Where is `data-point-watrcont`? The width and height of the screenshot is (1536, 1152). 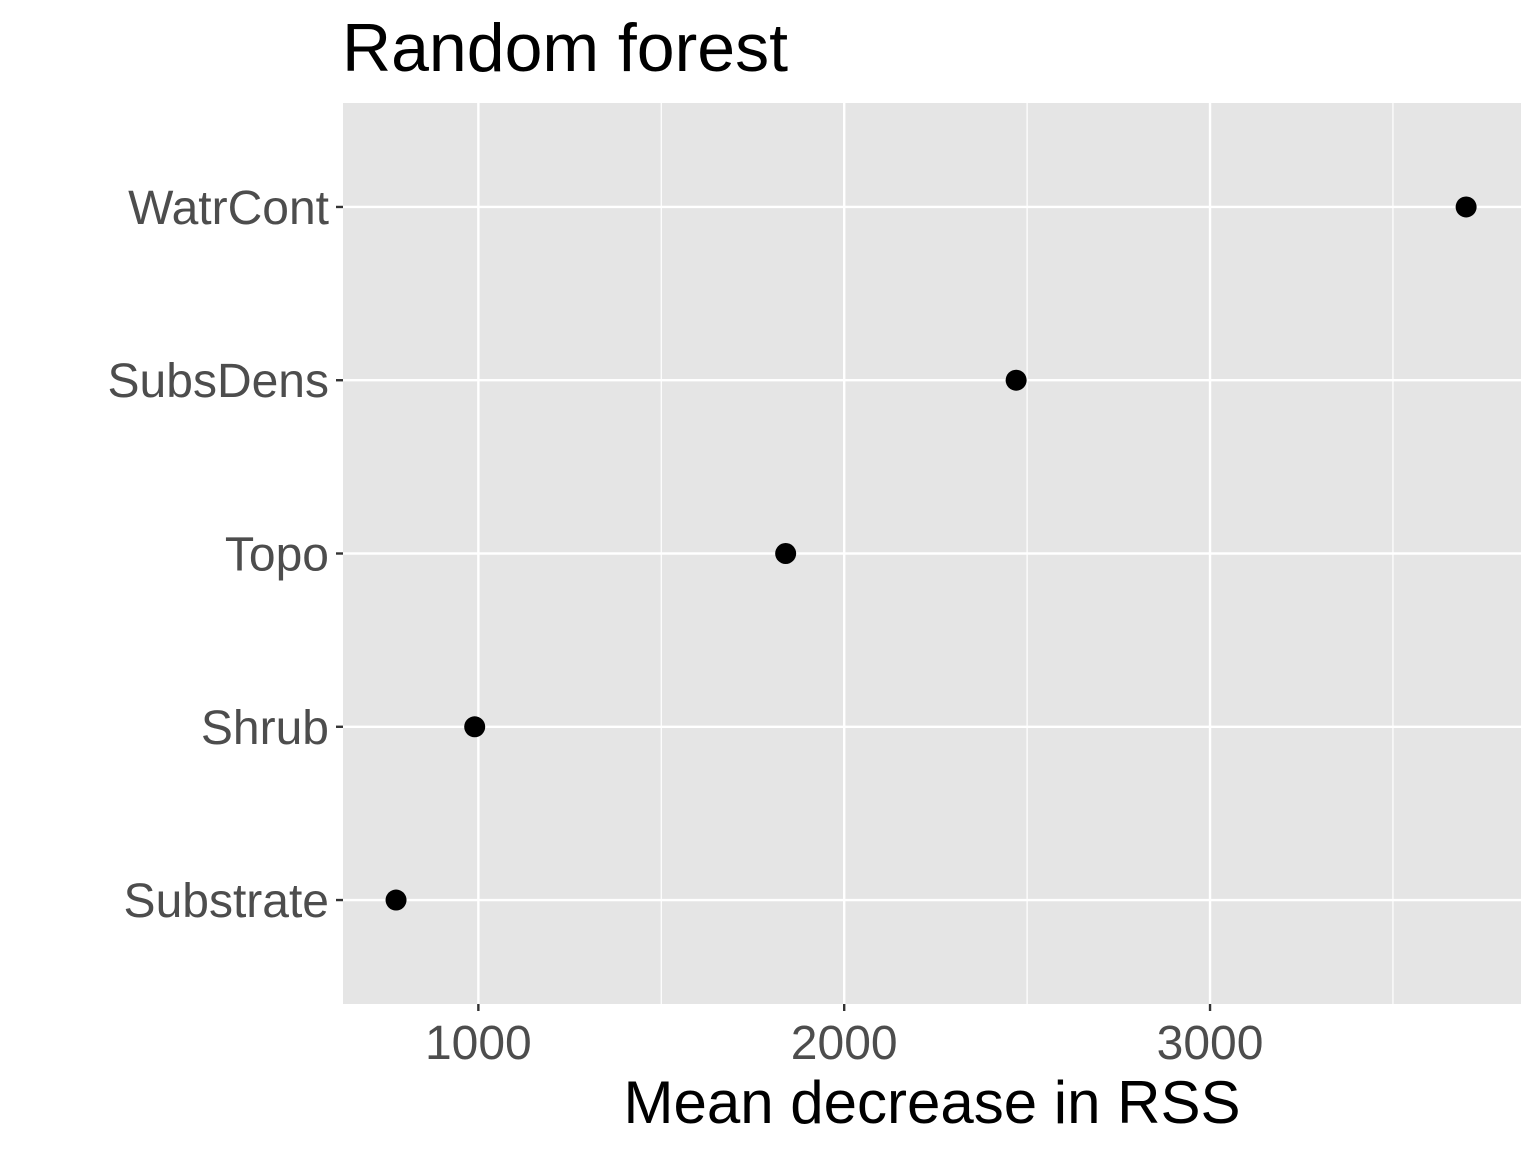
data-point-watrcont is located at coordinates (1466, 207).